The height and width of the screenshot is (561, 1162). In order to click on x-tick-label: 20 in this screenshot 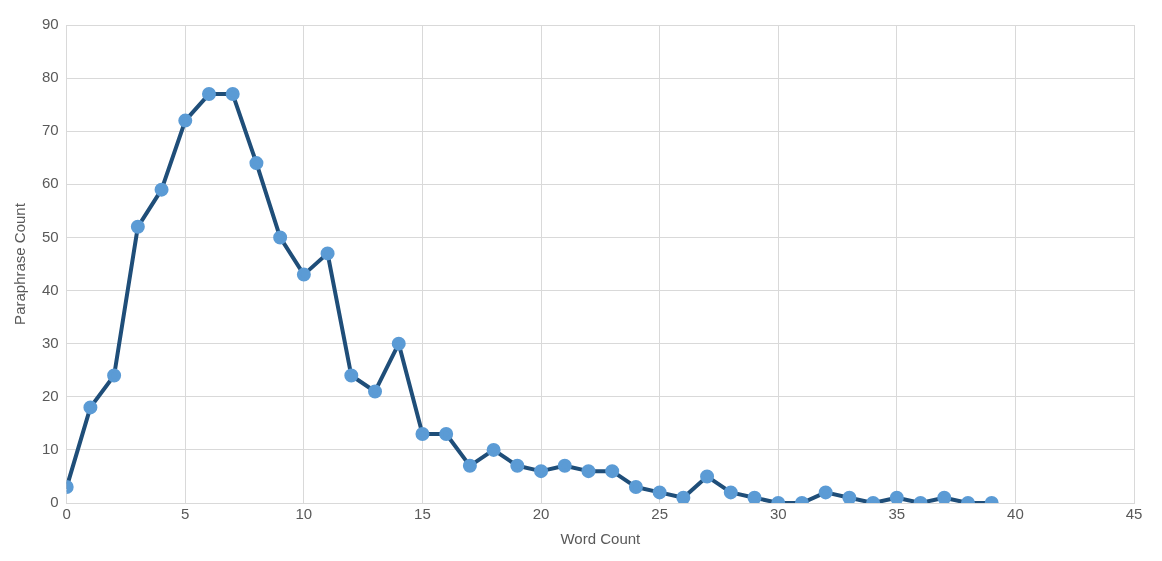, I will do `click(541, 514)`.